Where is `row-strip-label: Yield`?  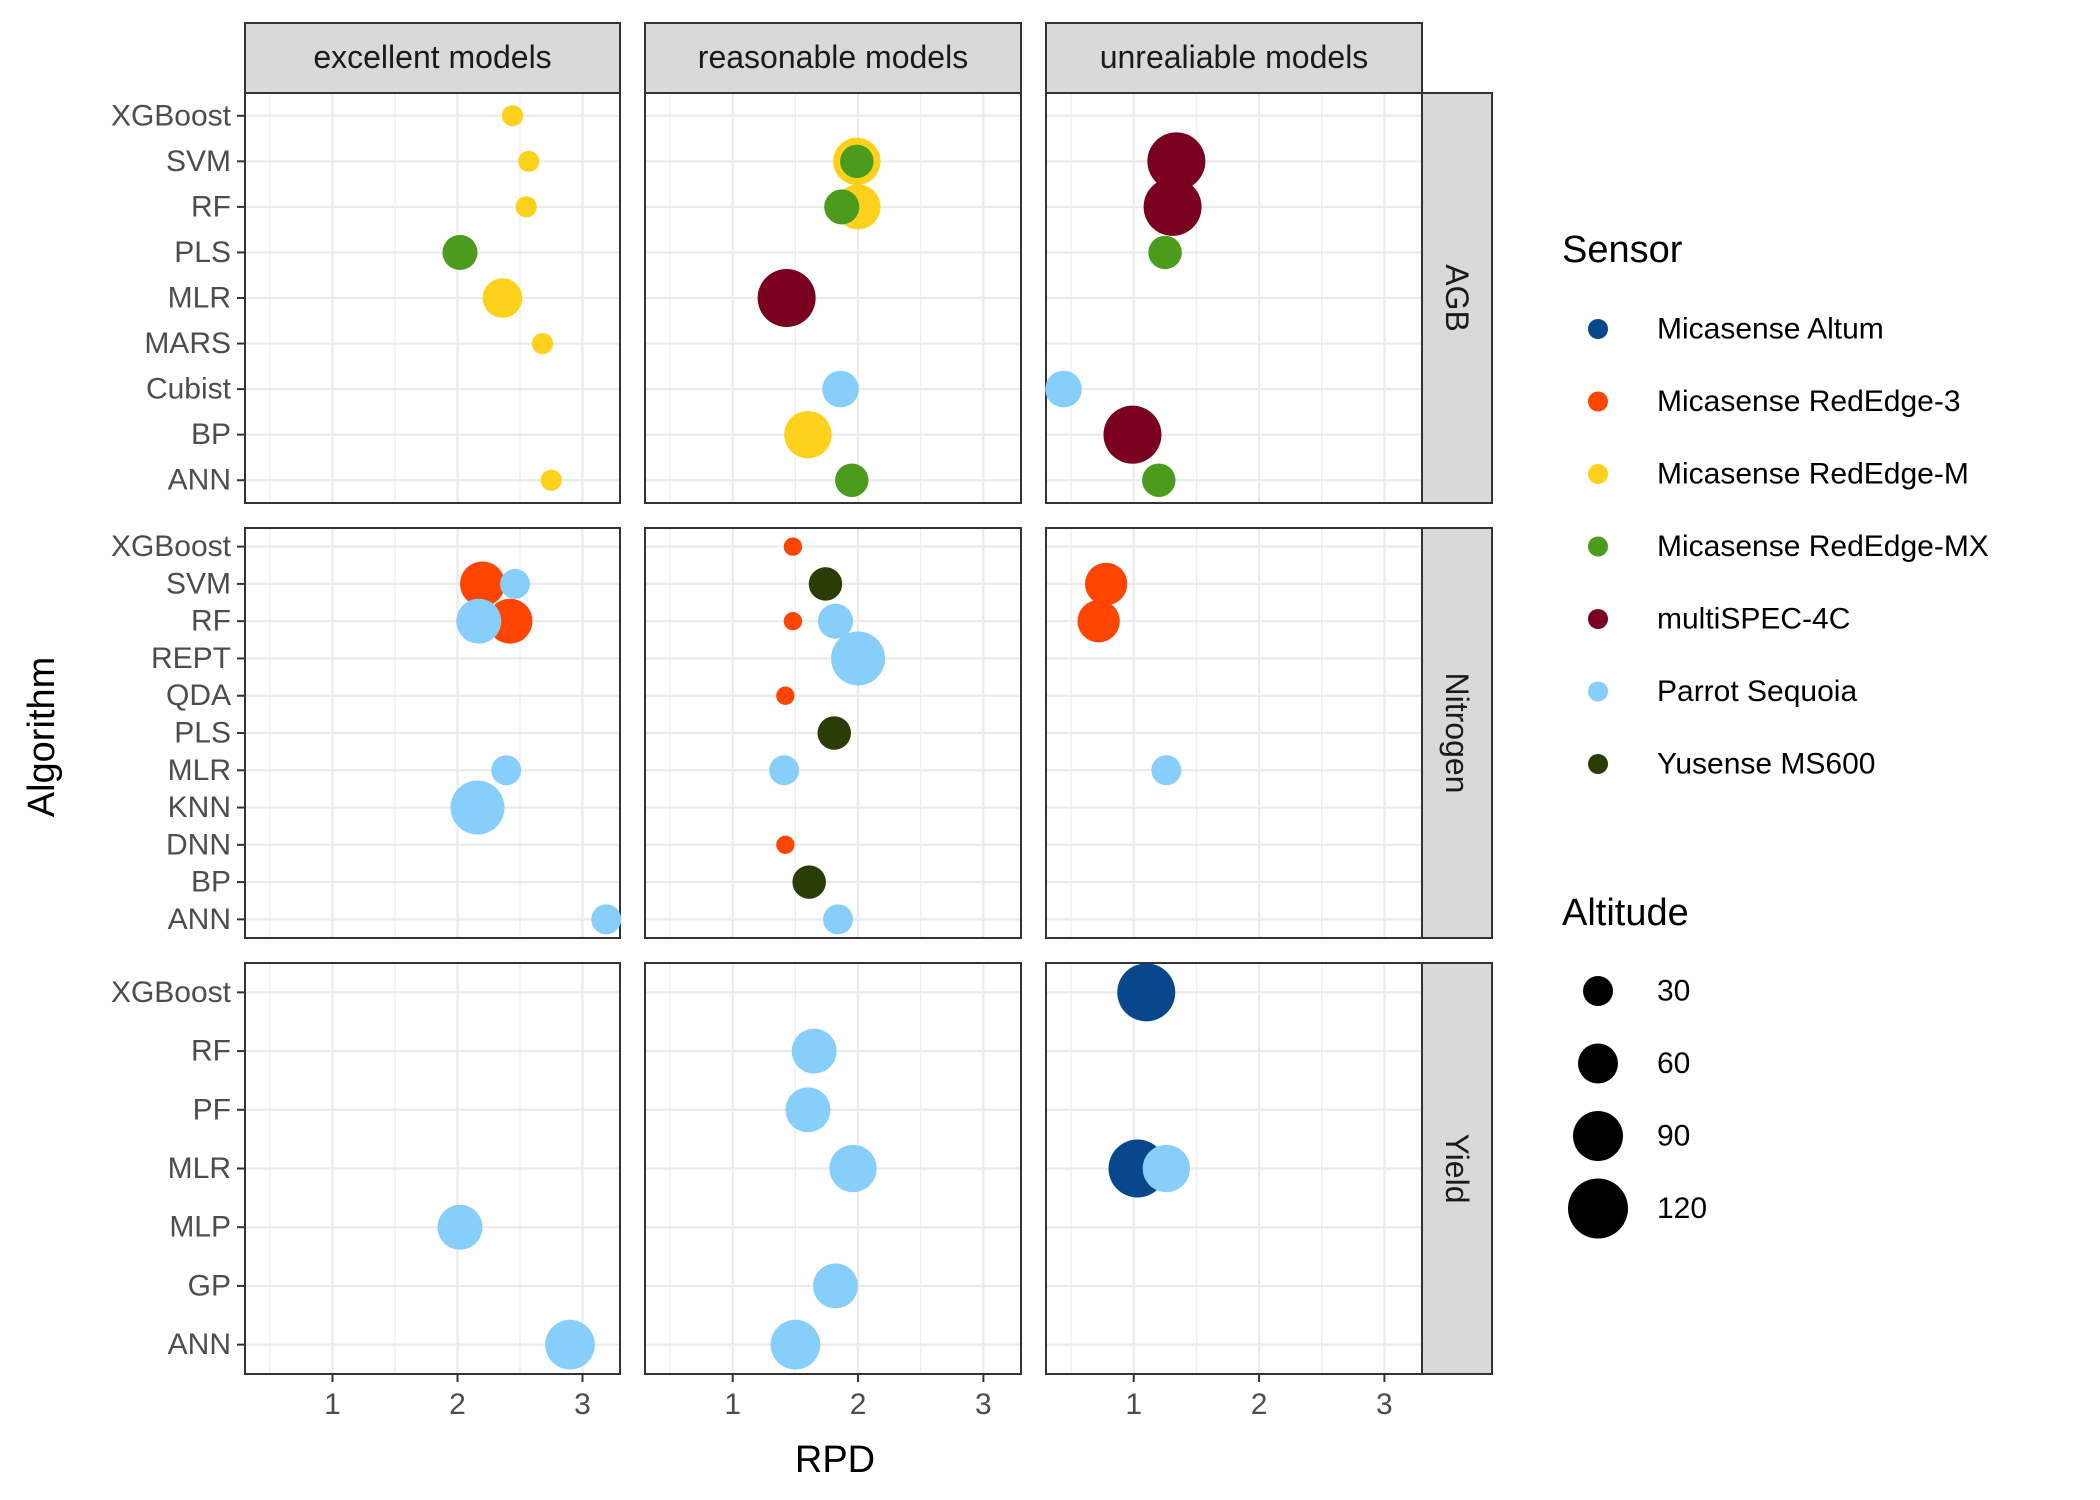 row-strip-label: Yield is located at coordinates (1457, 1169).